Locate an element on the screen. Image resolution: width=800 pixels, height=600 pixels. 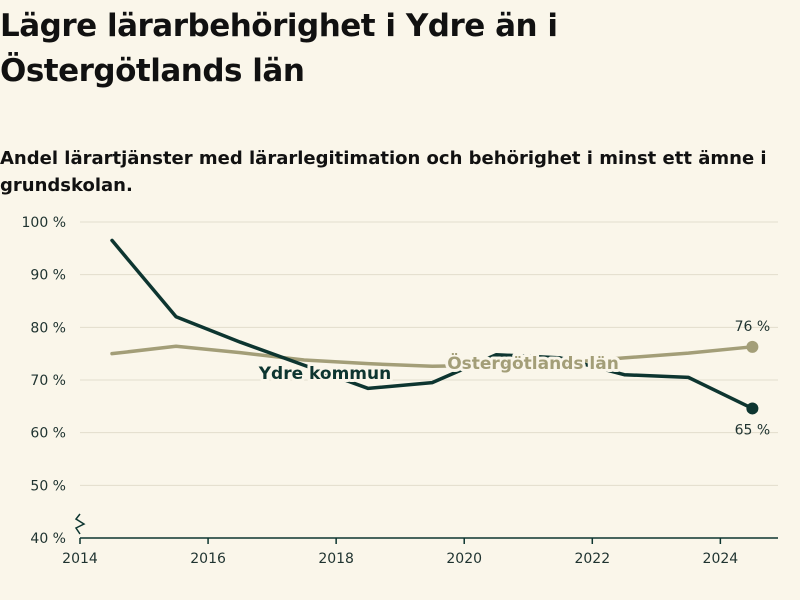
x-tick-label: 2018 is located at coordinates (336, 559).